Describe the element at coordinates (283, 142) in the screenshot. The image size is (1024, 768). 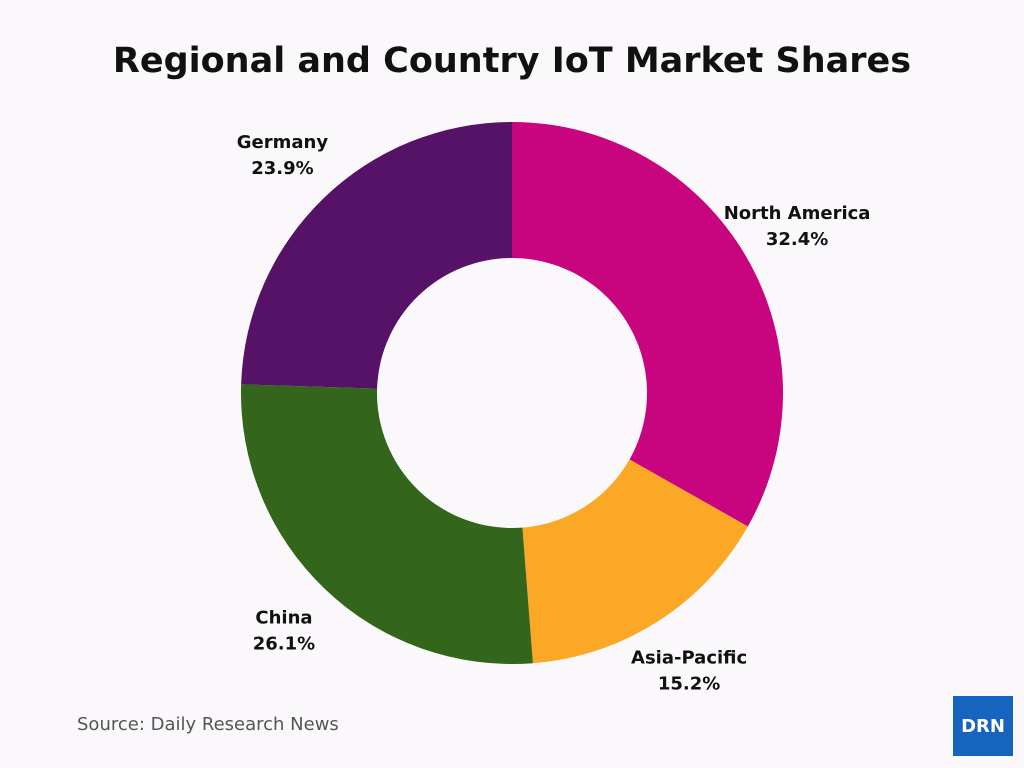
I see `slice-label: Germany` at that location.